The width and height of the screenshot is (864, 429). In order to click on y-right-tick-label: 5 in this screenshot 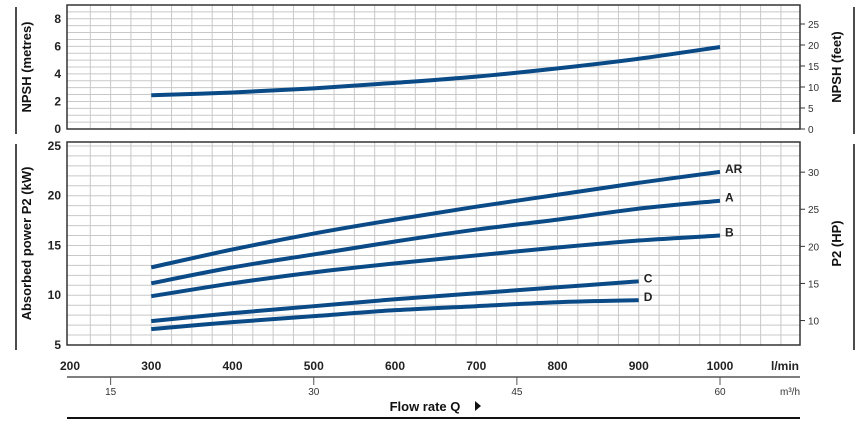, I will do `click(811, 109)`.